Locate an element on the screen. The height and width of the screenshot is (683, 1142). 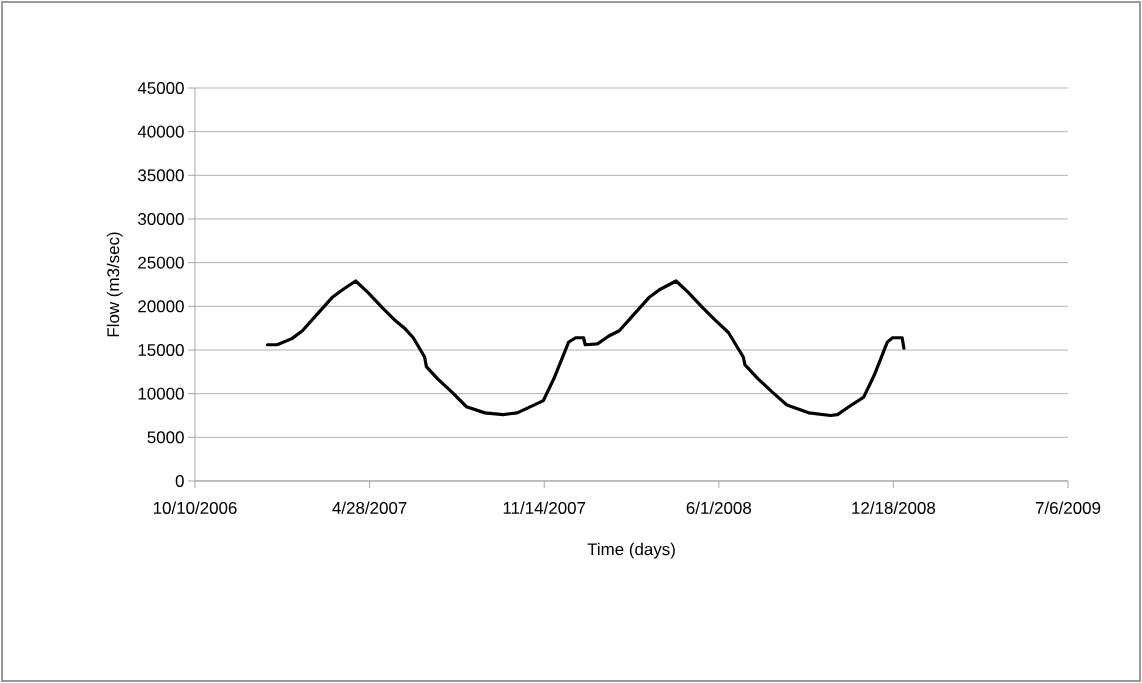
y-tick-label: 5000 is located at coordinates (165, 437).